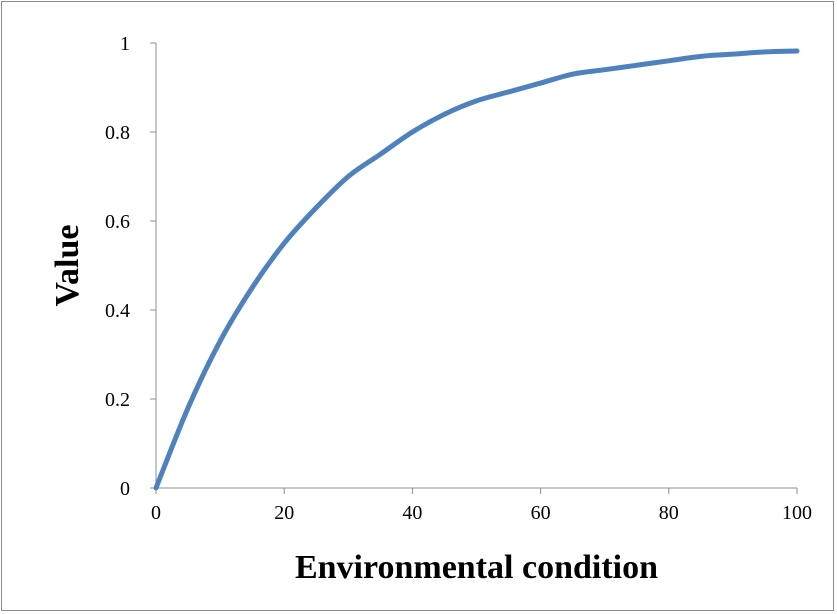  Describe the element at coordinates (476, 567) in the screenshot. I see `x-axis-title: Environmental condition` at that location.